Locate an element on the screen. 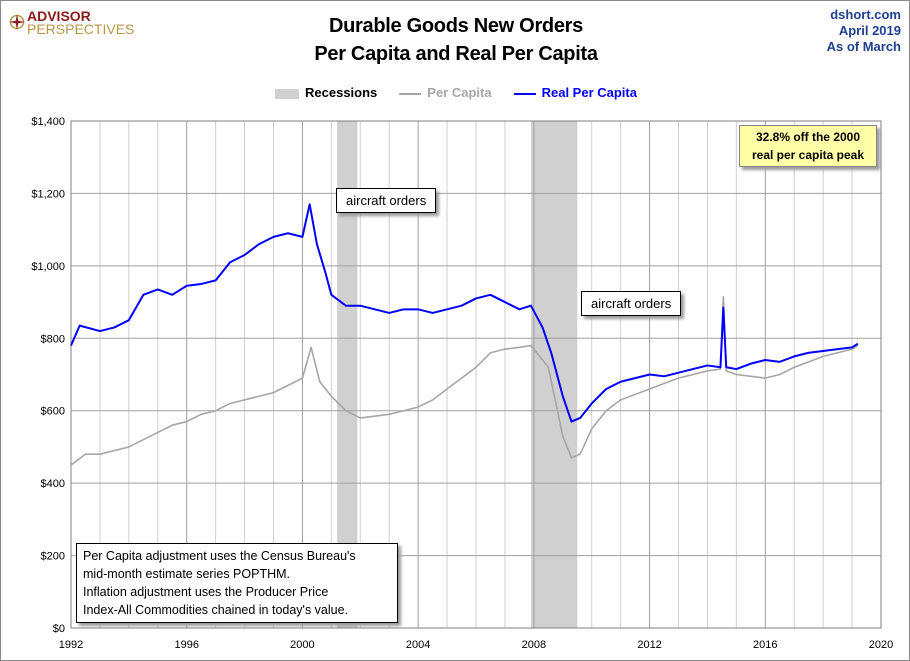  x-tick-label: 1992 is located at coordinates (71, 645).